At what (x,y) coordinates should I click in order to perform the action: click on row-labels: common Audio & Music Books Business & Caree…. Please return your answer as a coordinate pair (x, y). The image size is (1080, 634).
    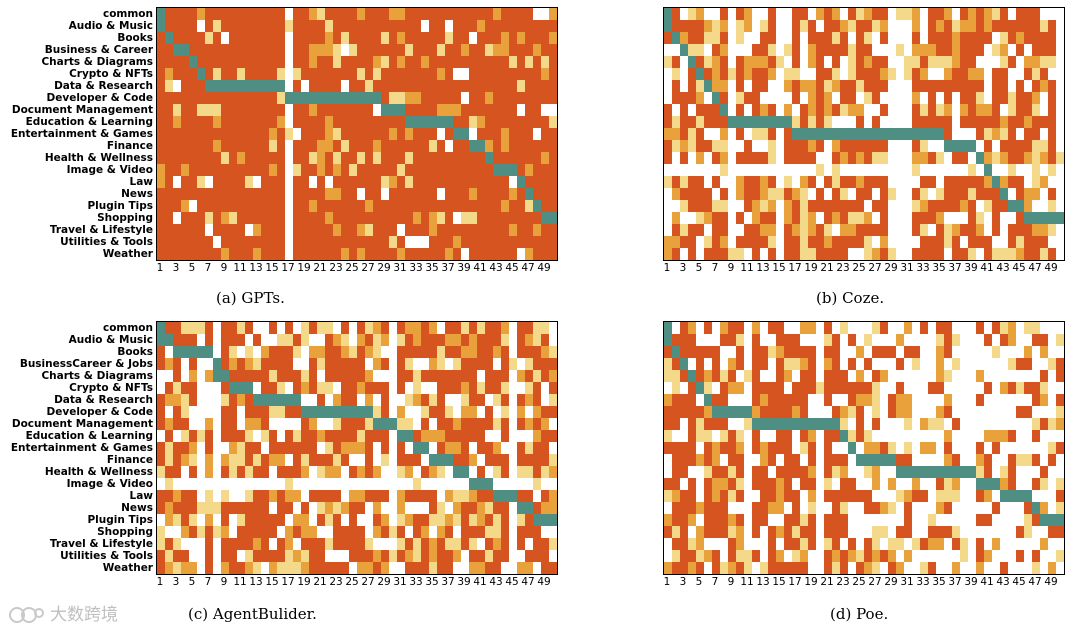
    Looking at the image, I should click on (76, 134).